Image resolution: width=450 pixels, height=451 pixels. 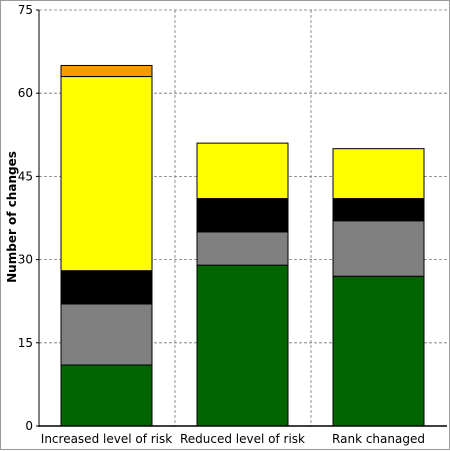 I want to click on y-tick-label: 60, so click(x=25, y=93).